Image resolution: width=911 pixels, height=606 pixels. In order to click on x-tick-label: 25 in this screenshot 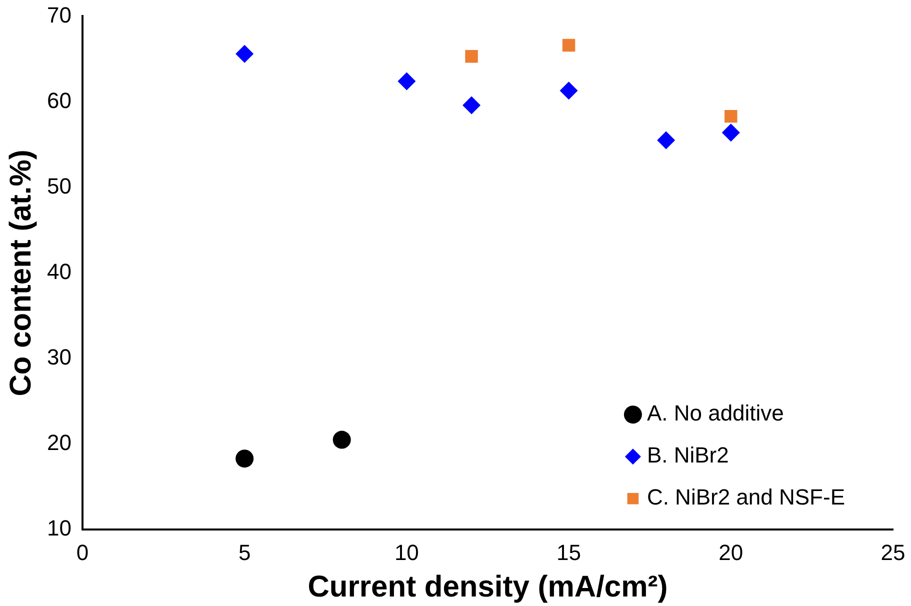, I will do `click(893, 552)`.